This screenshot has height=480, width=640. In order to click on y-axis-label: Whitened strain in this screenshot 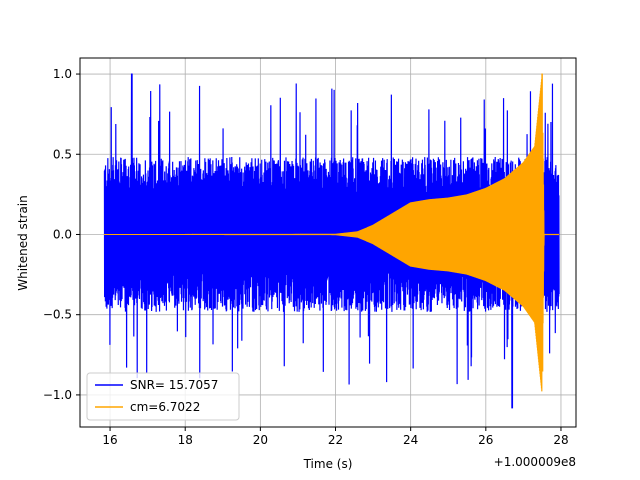, I will do `click(23, 243)`.